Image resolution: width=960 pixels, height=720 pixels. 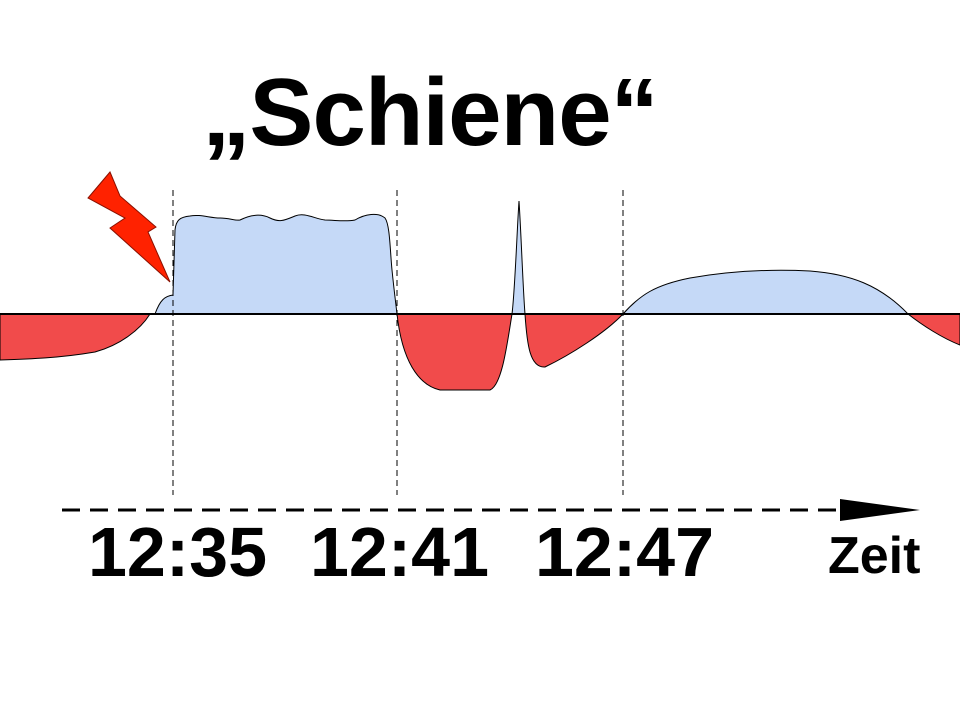 I want to click on positive-area-hump, so click(x=765, y=292).